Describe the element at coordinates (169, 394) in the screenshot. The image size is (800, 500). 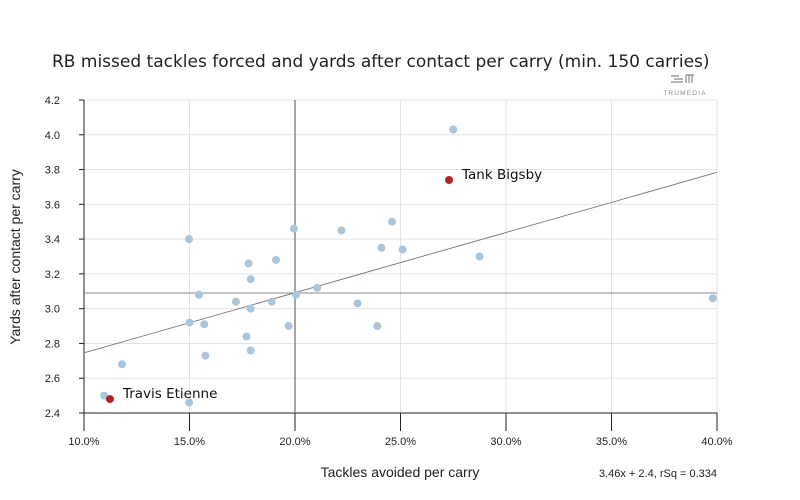
I see `player-label: Travis Etienne` at that location.